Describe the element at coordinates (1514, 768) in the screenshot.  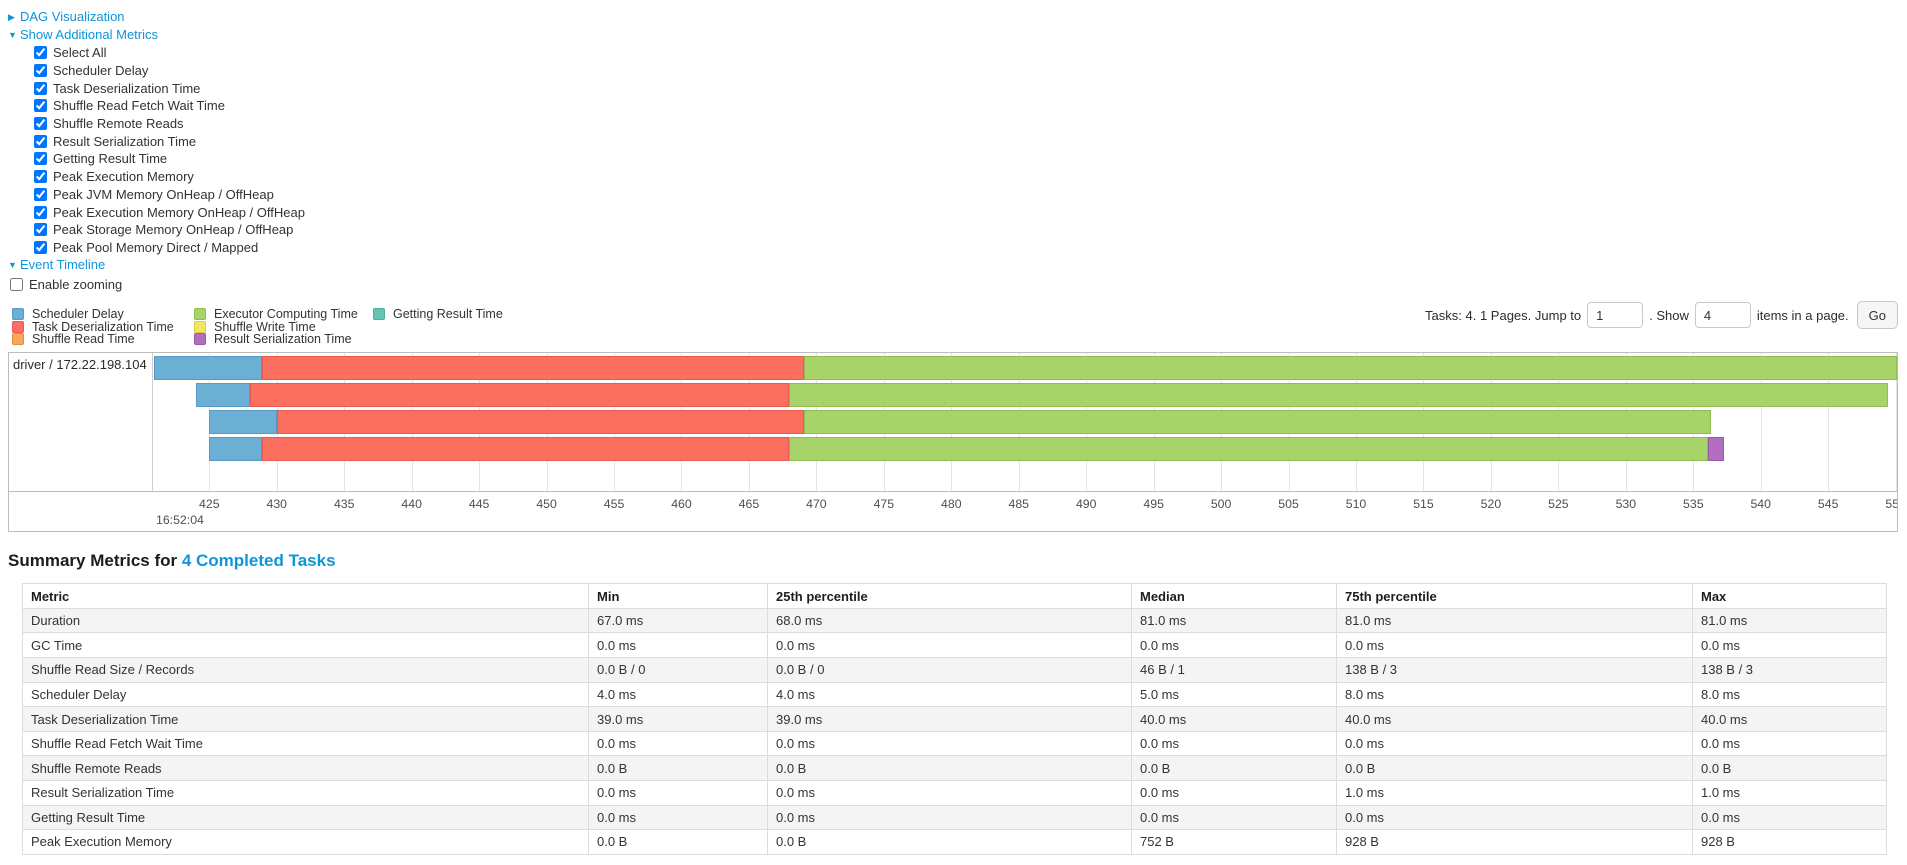
I see `metric-value-cell-75th-percentile: 0.0 B` at that location.